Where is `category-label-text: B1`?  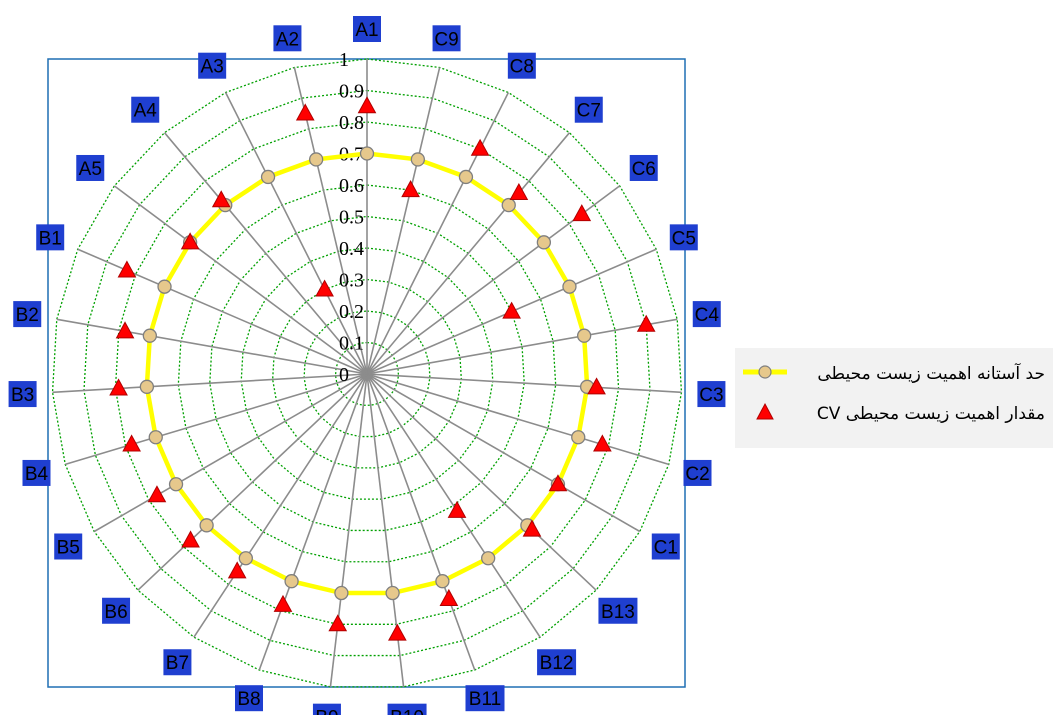 category-label-text: B1 is located at coordinates (50, 238).